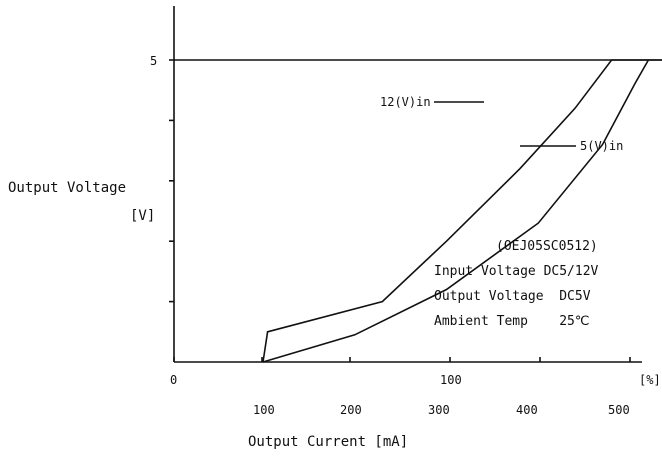  What do you see at coordinates (439, 410) in the screenshot?
I see `x-ma-tick-label-2: 300` at bounding box center [439, 410].